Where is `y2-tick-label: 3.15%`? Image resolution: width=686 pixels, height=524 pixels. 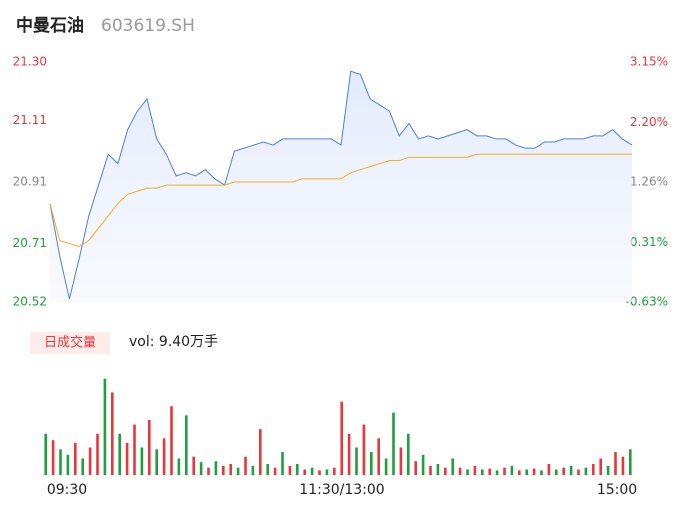 y2-tick-label: 3.15% is located at coordinates (649, 62).